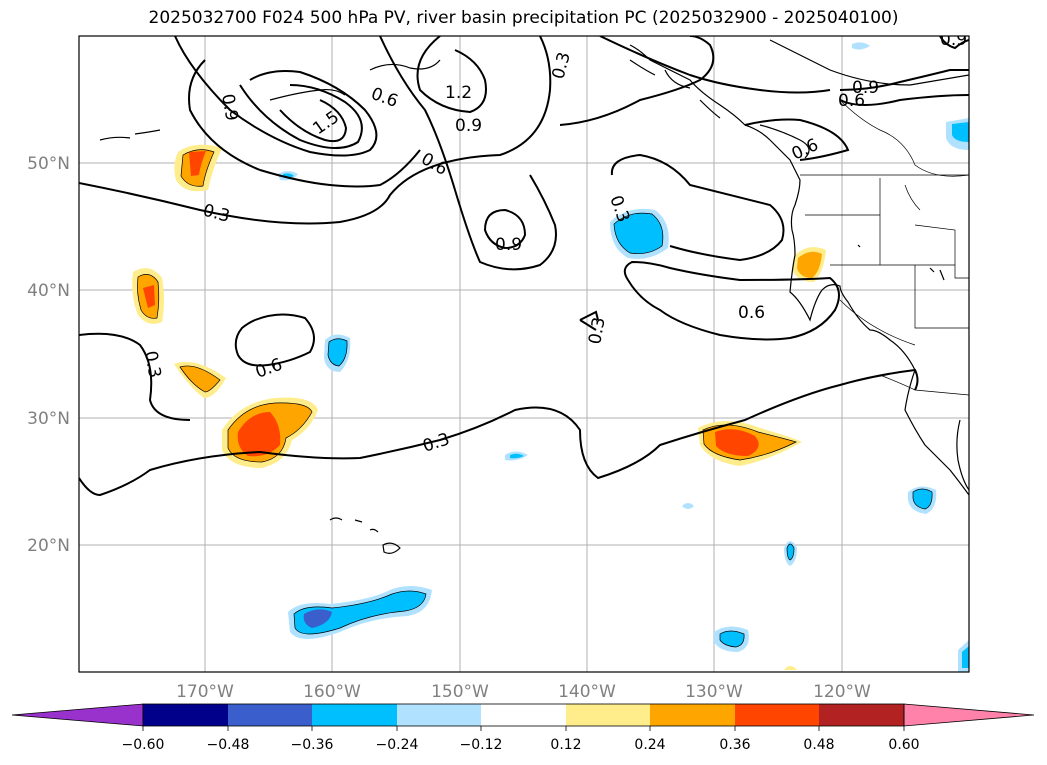 This screenshot has width=1047, height=765. Describe the element at coordinates (48, 355) in the screenshot. I see `latitude-labels: 50°N 40°N 30°N 20°N` at that location.